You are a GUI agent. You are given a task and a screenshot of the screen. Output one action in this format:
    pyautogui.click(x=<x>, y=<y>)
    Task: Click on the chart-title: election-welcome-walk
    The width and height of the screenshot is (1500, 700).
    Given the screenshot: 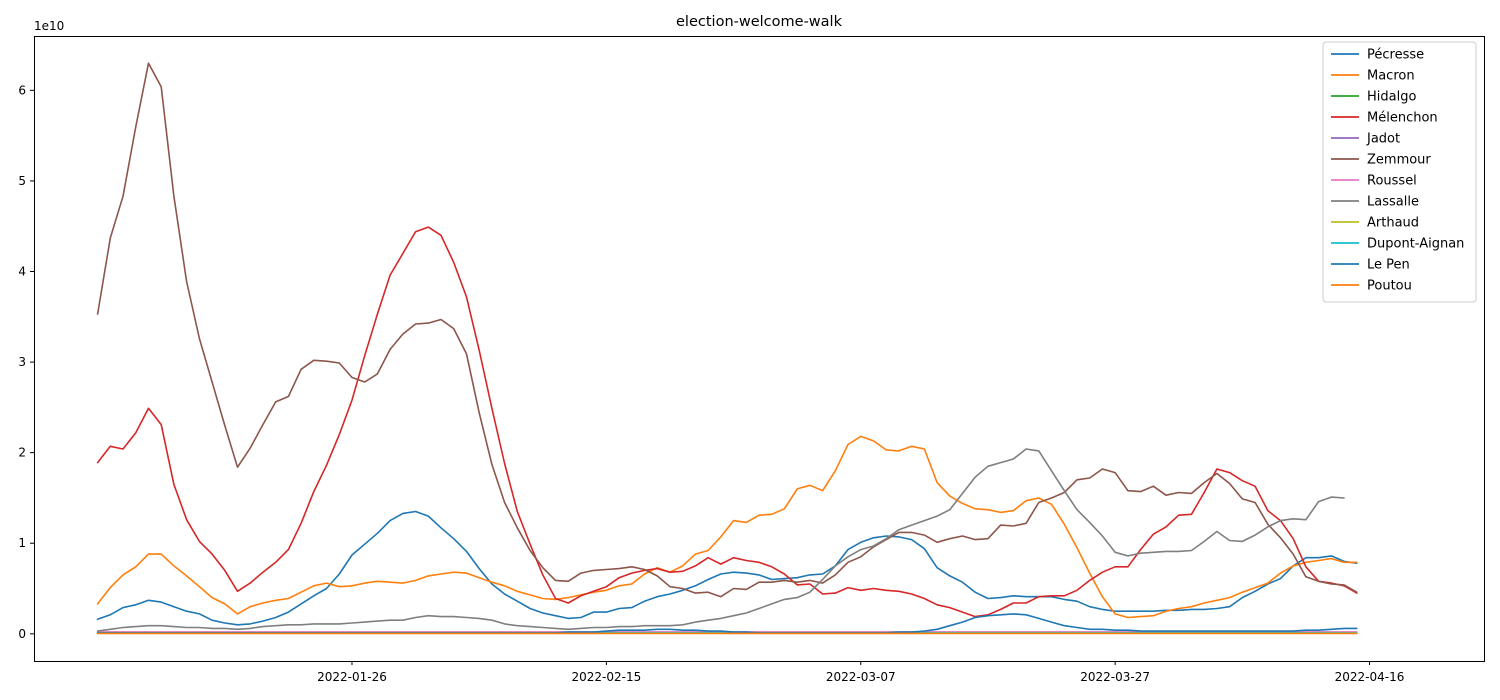 What is the action you would take?
    pyautogui.click(x=759, y=22)
    